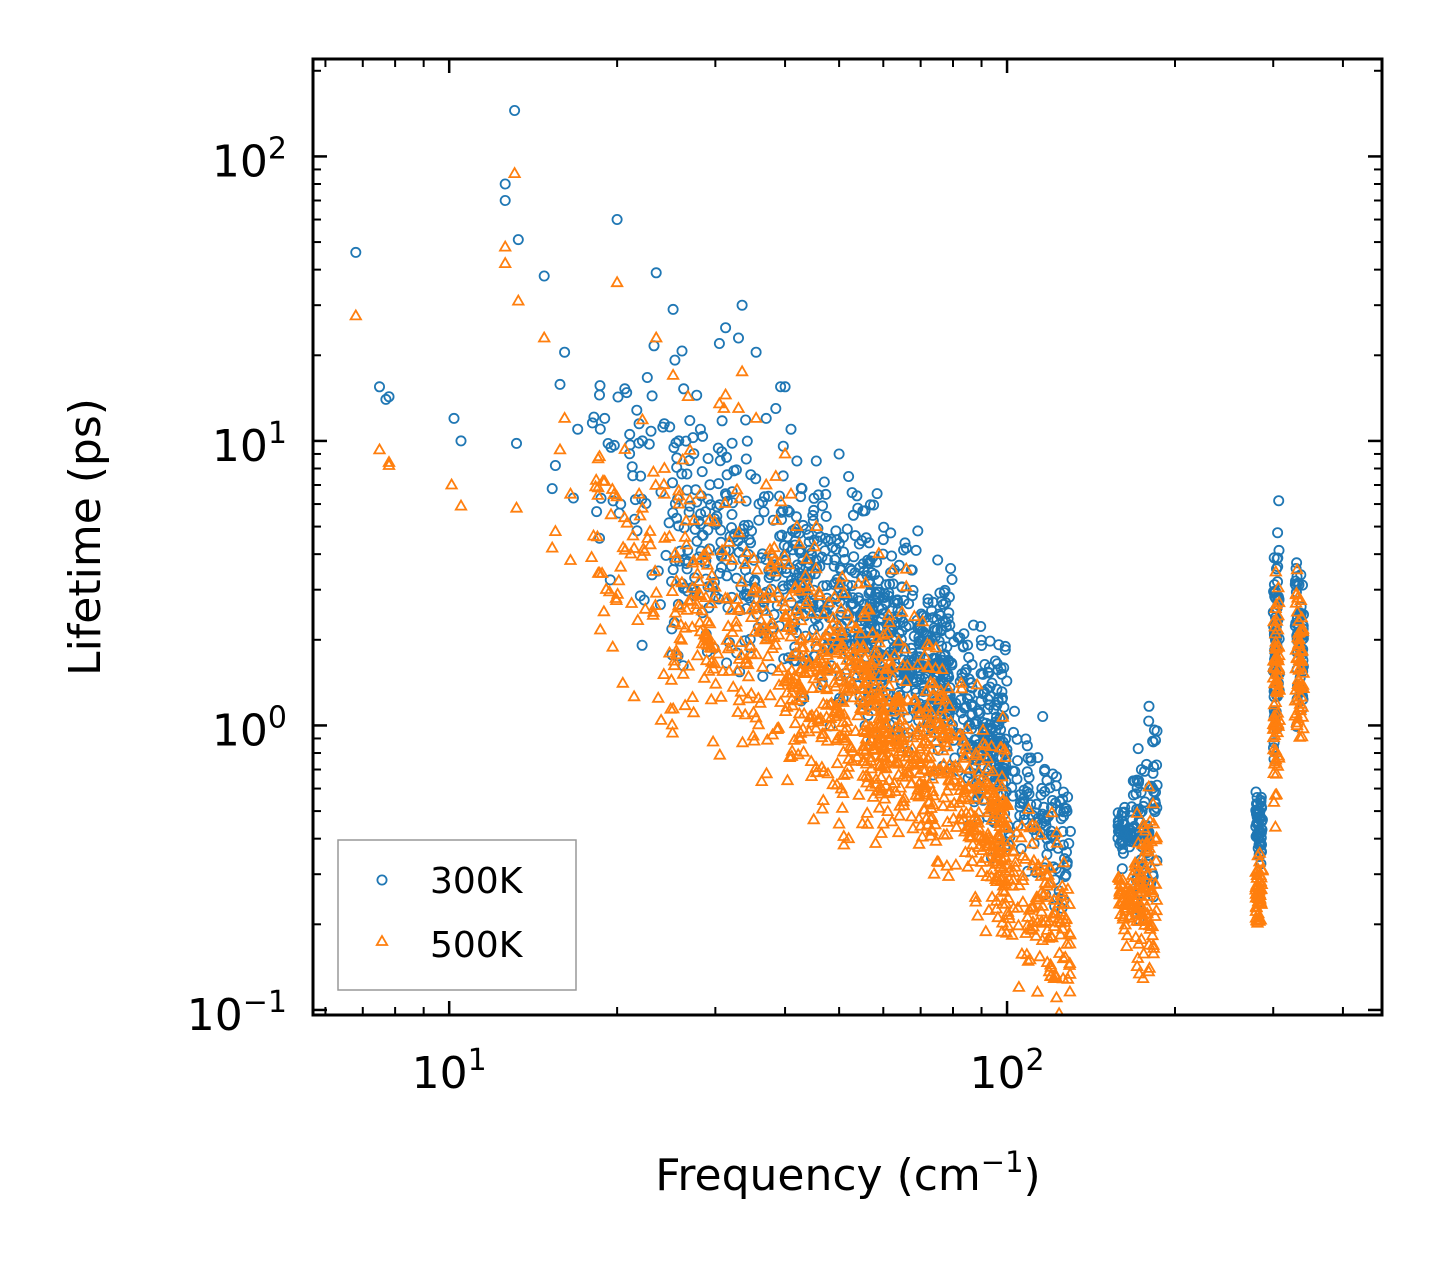 This screenshot has height=1265, width=1442. What do you see at coordinates (477, 945) in the screenshot?
I see `legend-label-500k: 500K` at bounding box center [477, 945].